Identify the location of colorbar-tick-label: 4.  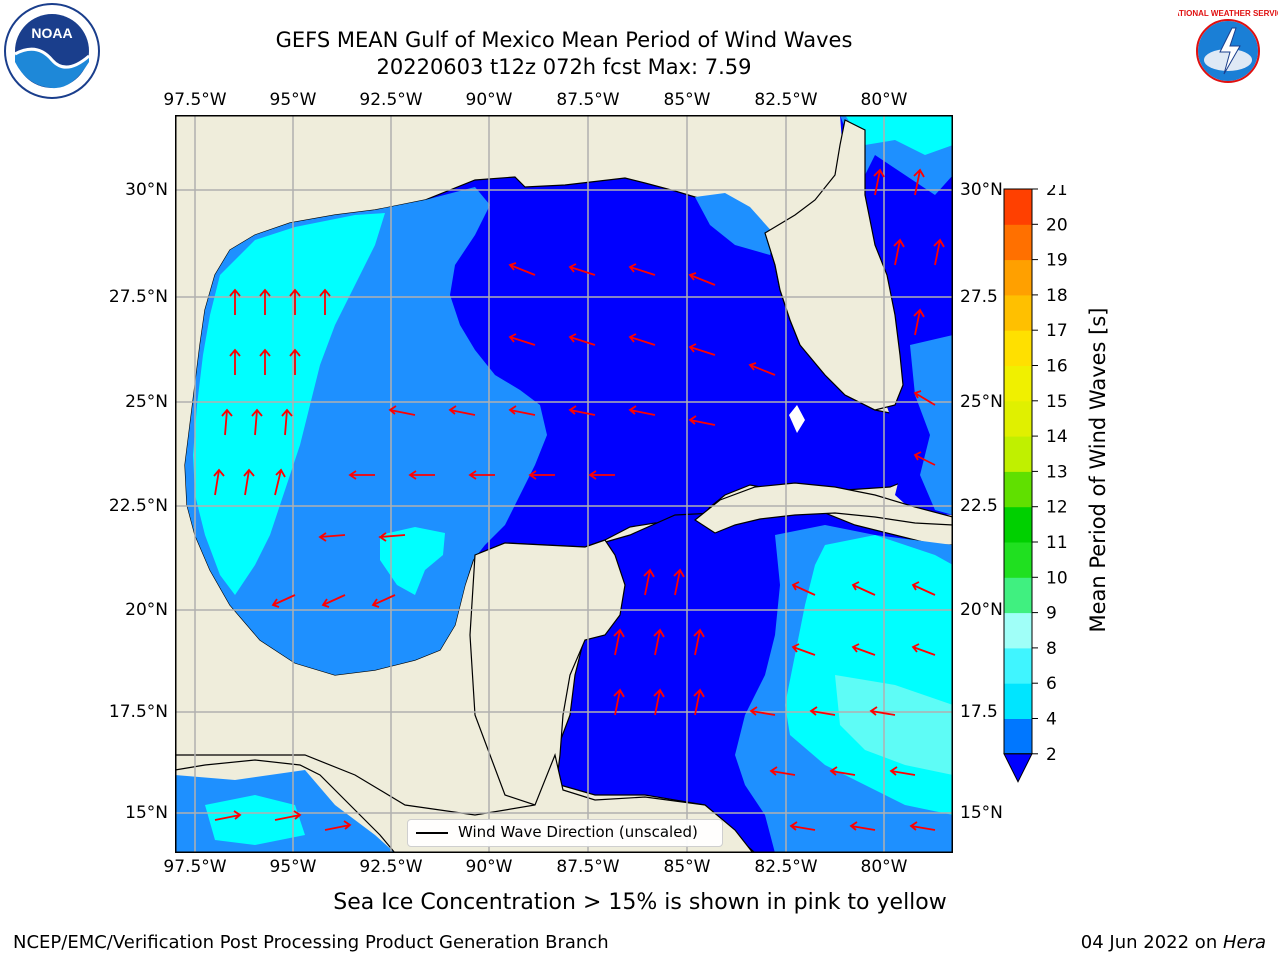
(1051, 720).